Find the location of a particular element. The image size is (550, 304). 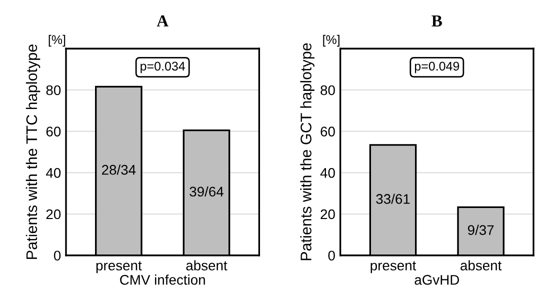

x-axis-title: aGvHD is located at coordinates (437, 279).